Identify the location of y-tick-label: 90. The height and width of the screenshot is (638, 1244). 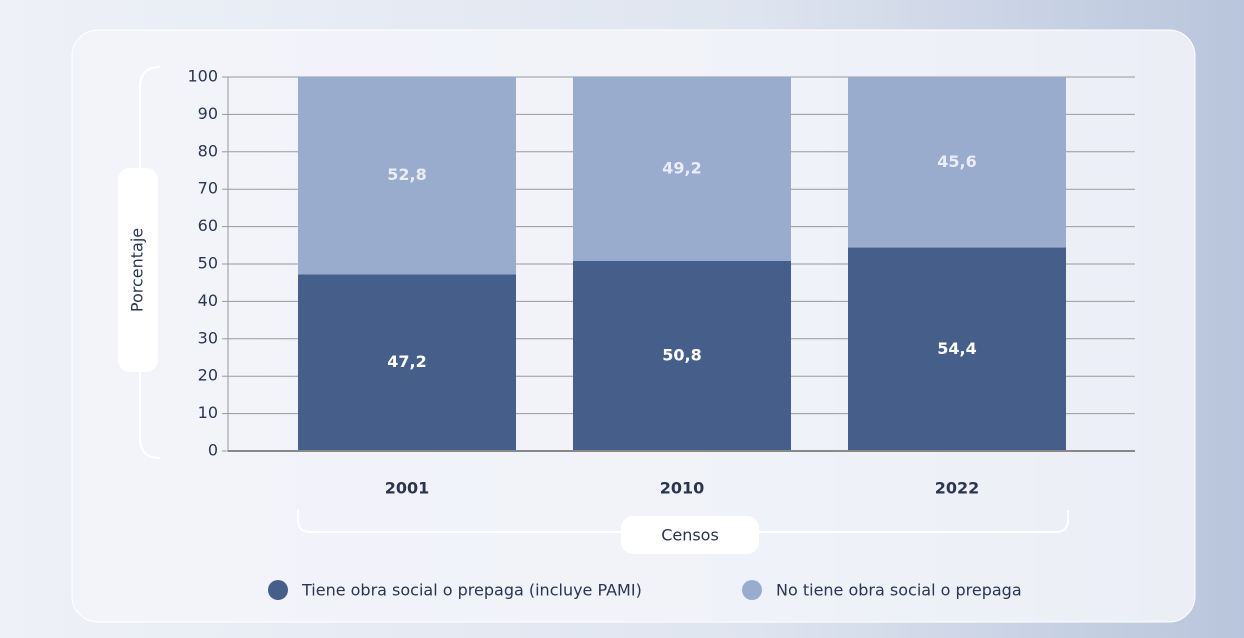
(208, 113).